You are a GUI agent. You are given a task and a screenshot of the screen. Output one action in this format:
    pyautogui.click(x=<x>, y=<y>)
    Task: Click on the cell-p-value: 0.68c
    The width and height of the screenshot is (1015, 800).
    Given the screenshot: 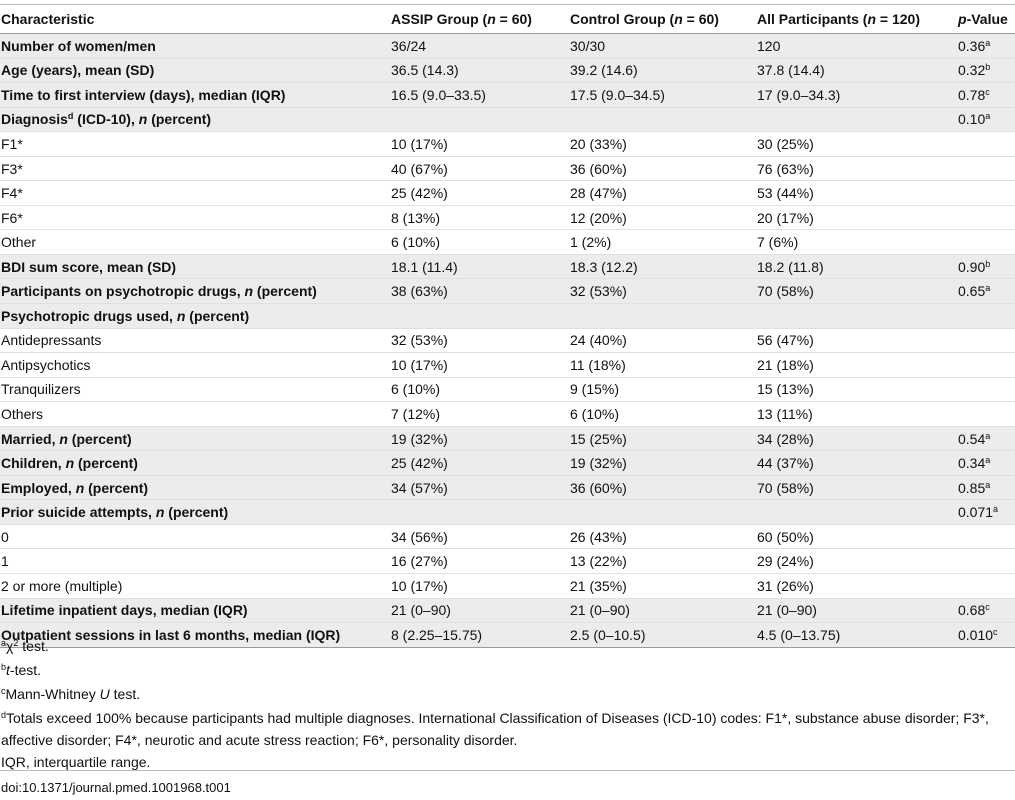 What is the action you would take?
    pyautogui.click(x=986, y=611)
    